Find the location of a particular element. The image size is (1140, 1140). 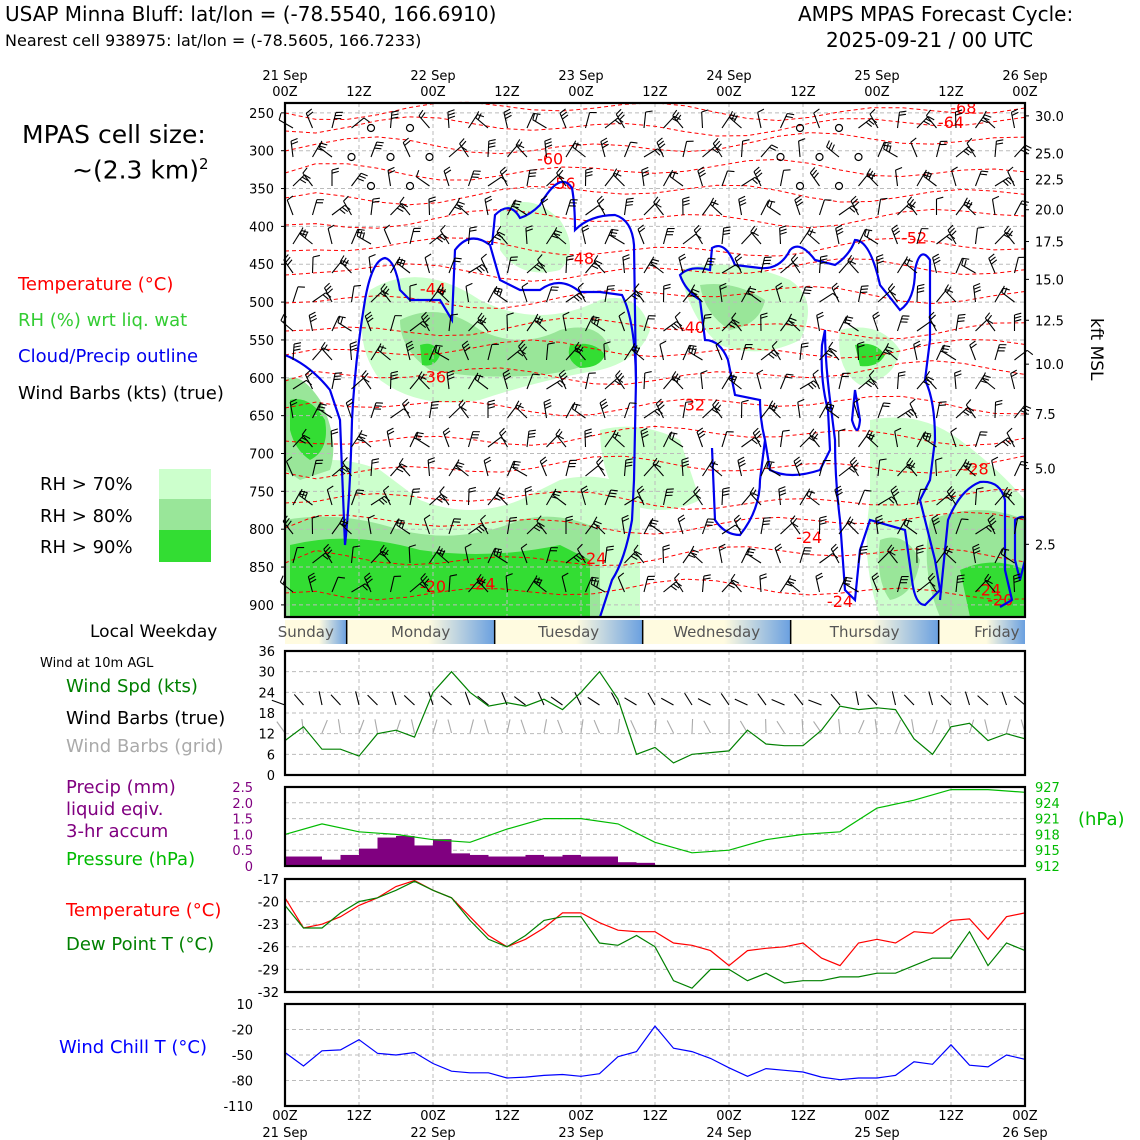

bottom-hour-label: 00Z is located at coordinates (581, 1116).